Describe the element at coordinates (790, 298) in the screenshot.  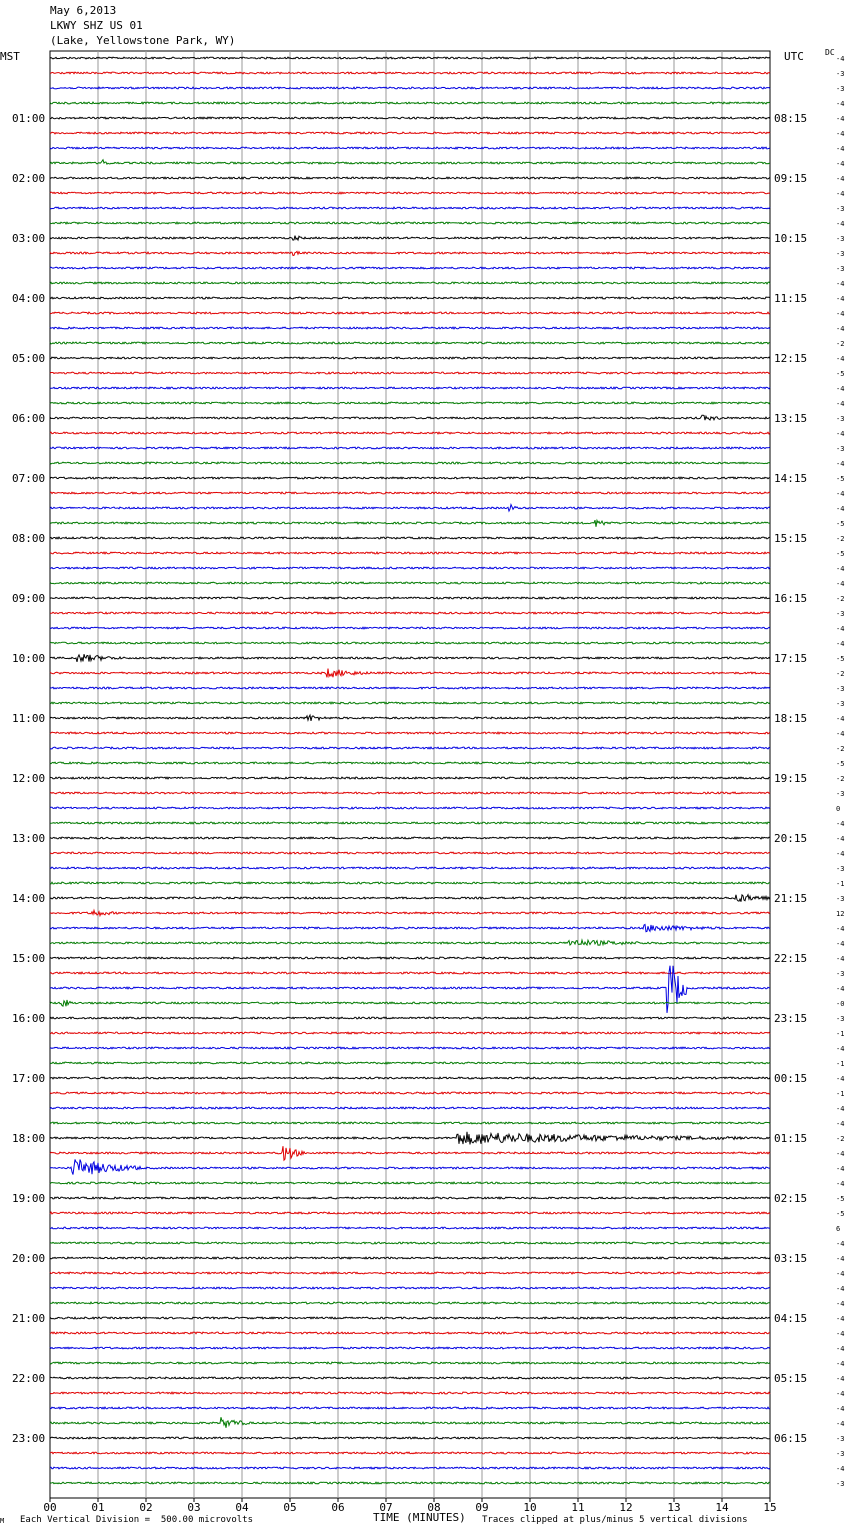
I see `right-hour-label: 11:15` at that location.